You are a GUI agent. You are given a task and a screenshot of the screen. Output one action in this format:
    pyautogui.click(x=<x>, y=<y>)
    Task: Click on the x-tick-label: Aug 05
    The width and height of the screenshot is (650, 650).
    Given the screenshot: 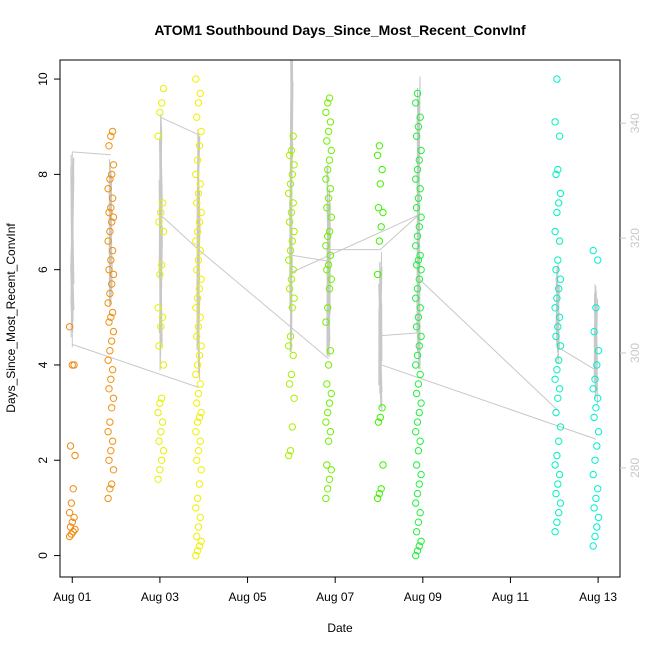 What is the action you would take?
    pyautogui.click(x=248, y=597)
    